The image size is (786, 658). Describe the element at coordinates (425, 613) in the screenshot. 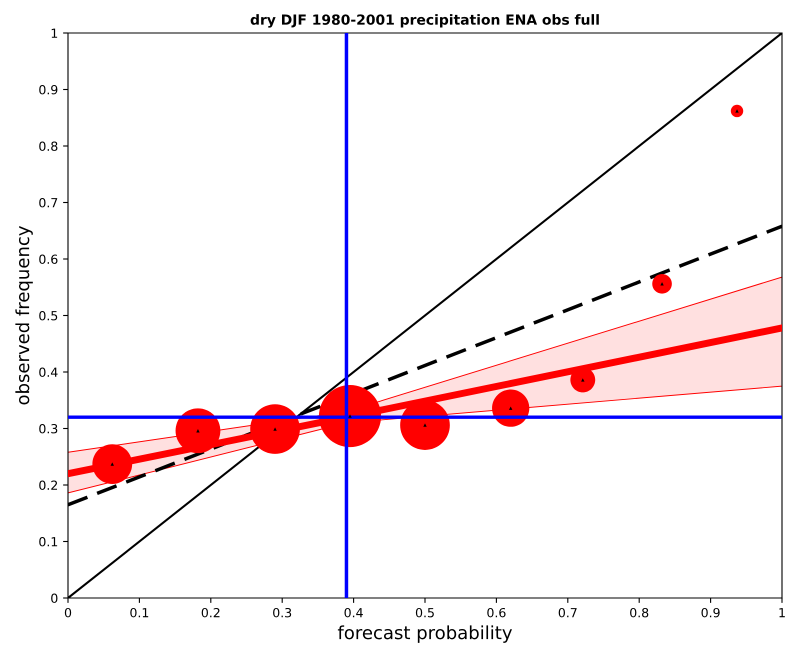

I see `x-tick-label: 0.5` at that location.